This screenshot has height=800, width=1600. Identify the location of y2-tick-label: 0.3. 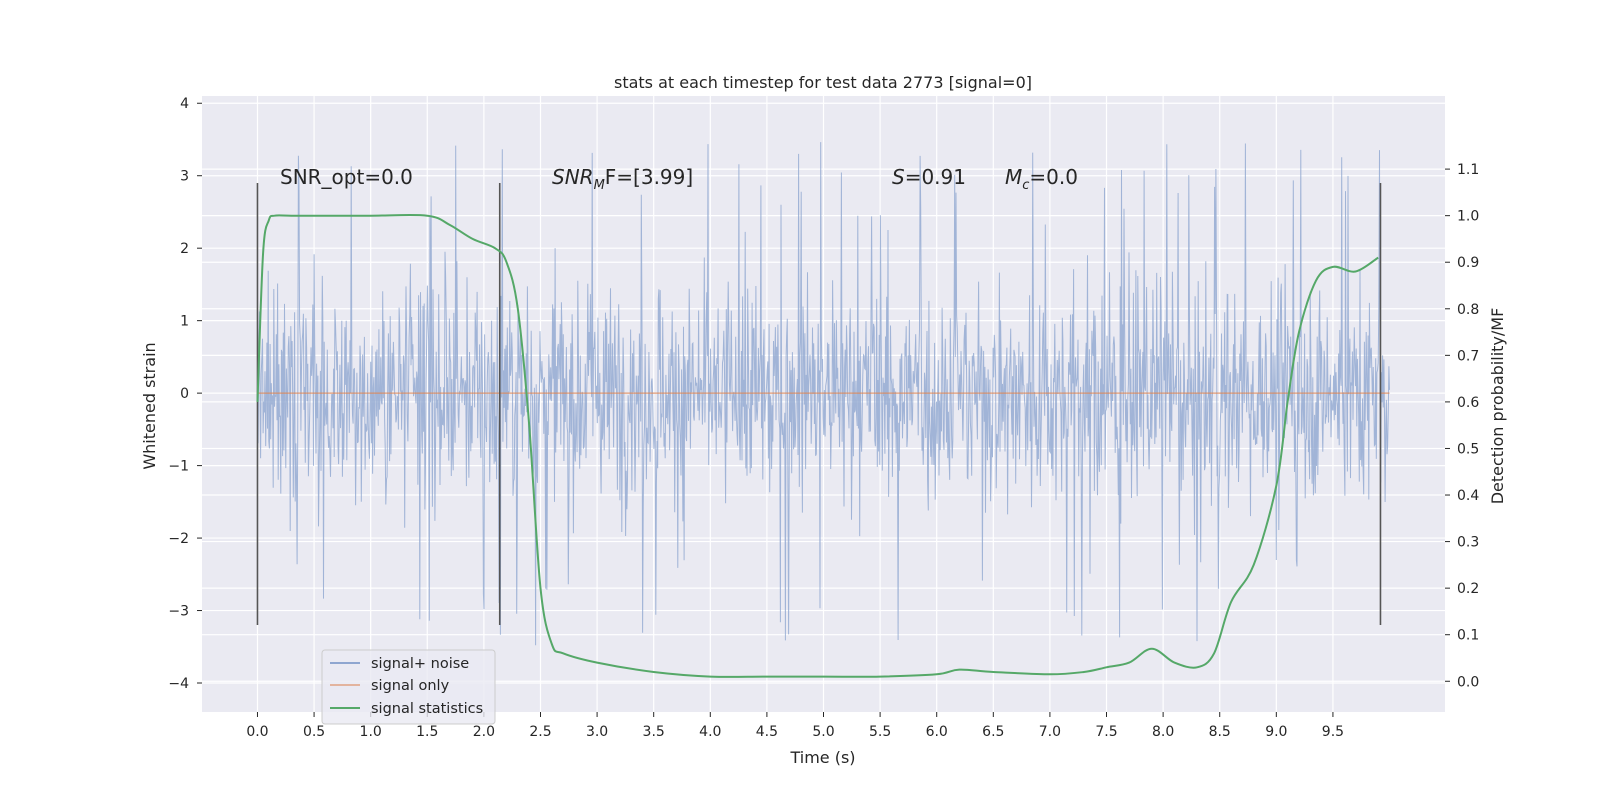
(1468, 543).